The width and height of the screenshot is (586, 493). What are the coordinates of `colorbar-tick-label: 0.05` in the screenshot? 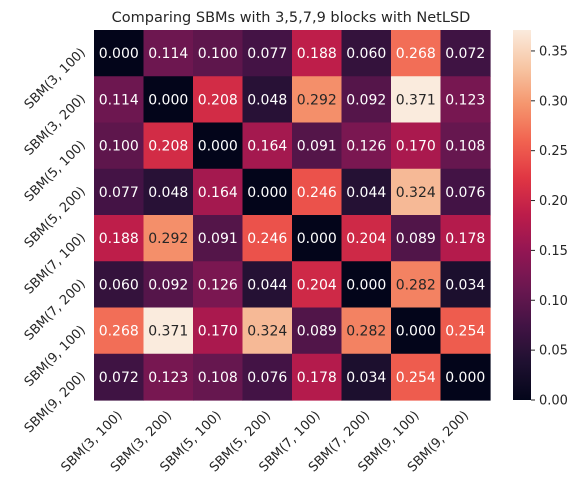 It's located at (553, 351).